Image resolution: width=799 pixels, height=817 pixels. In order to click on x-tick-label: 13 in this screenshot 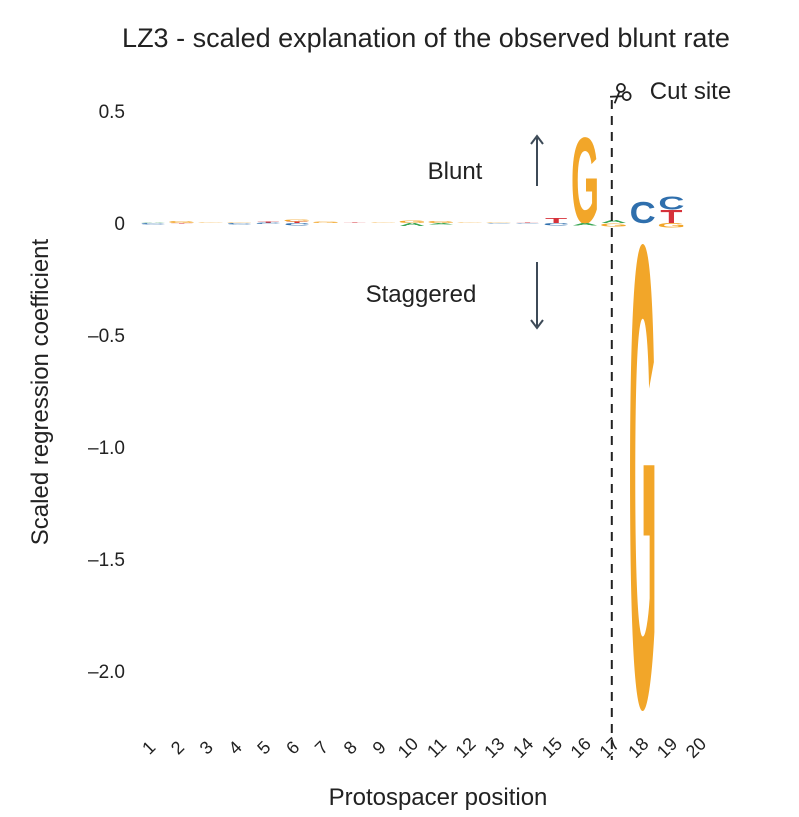, I will do `click(494, 748)`.